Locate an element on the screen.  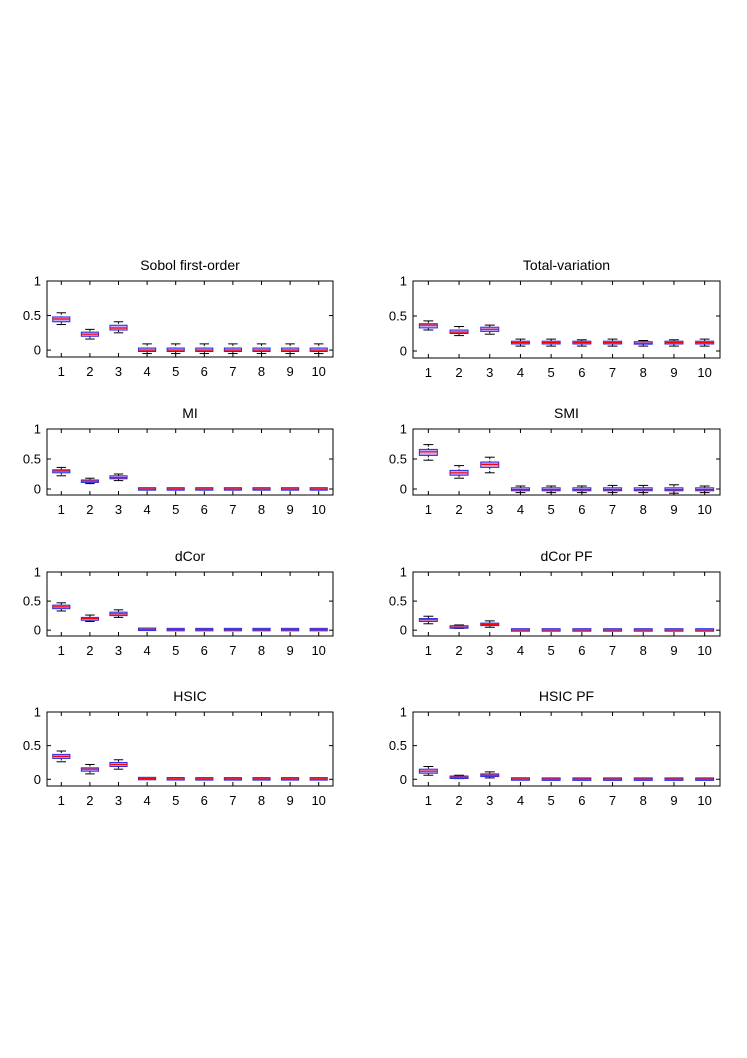
chart-title: Total-variation is located at coordinates (566, 265).